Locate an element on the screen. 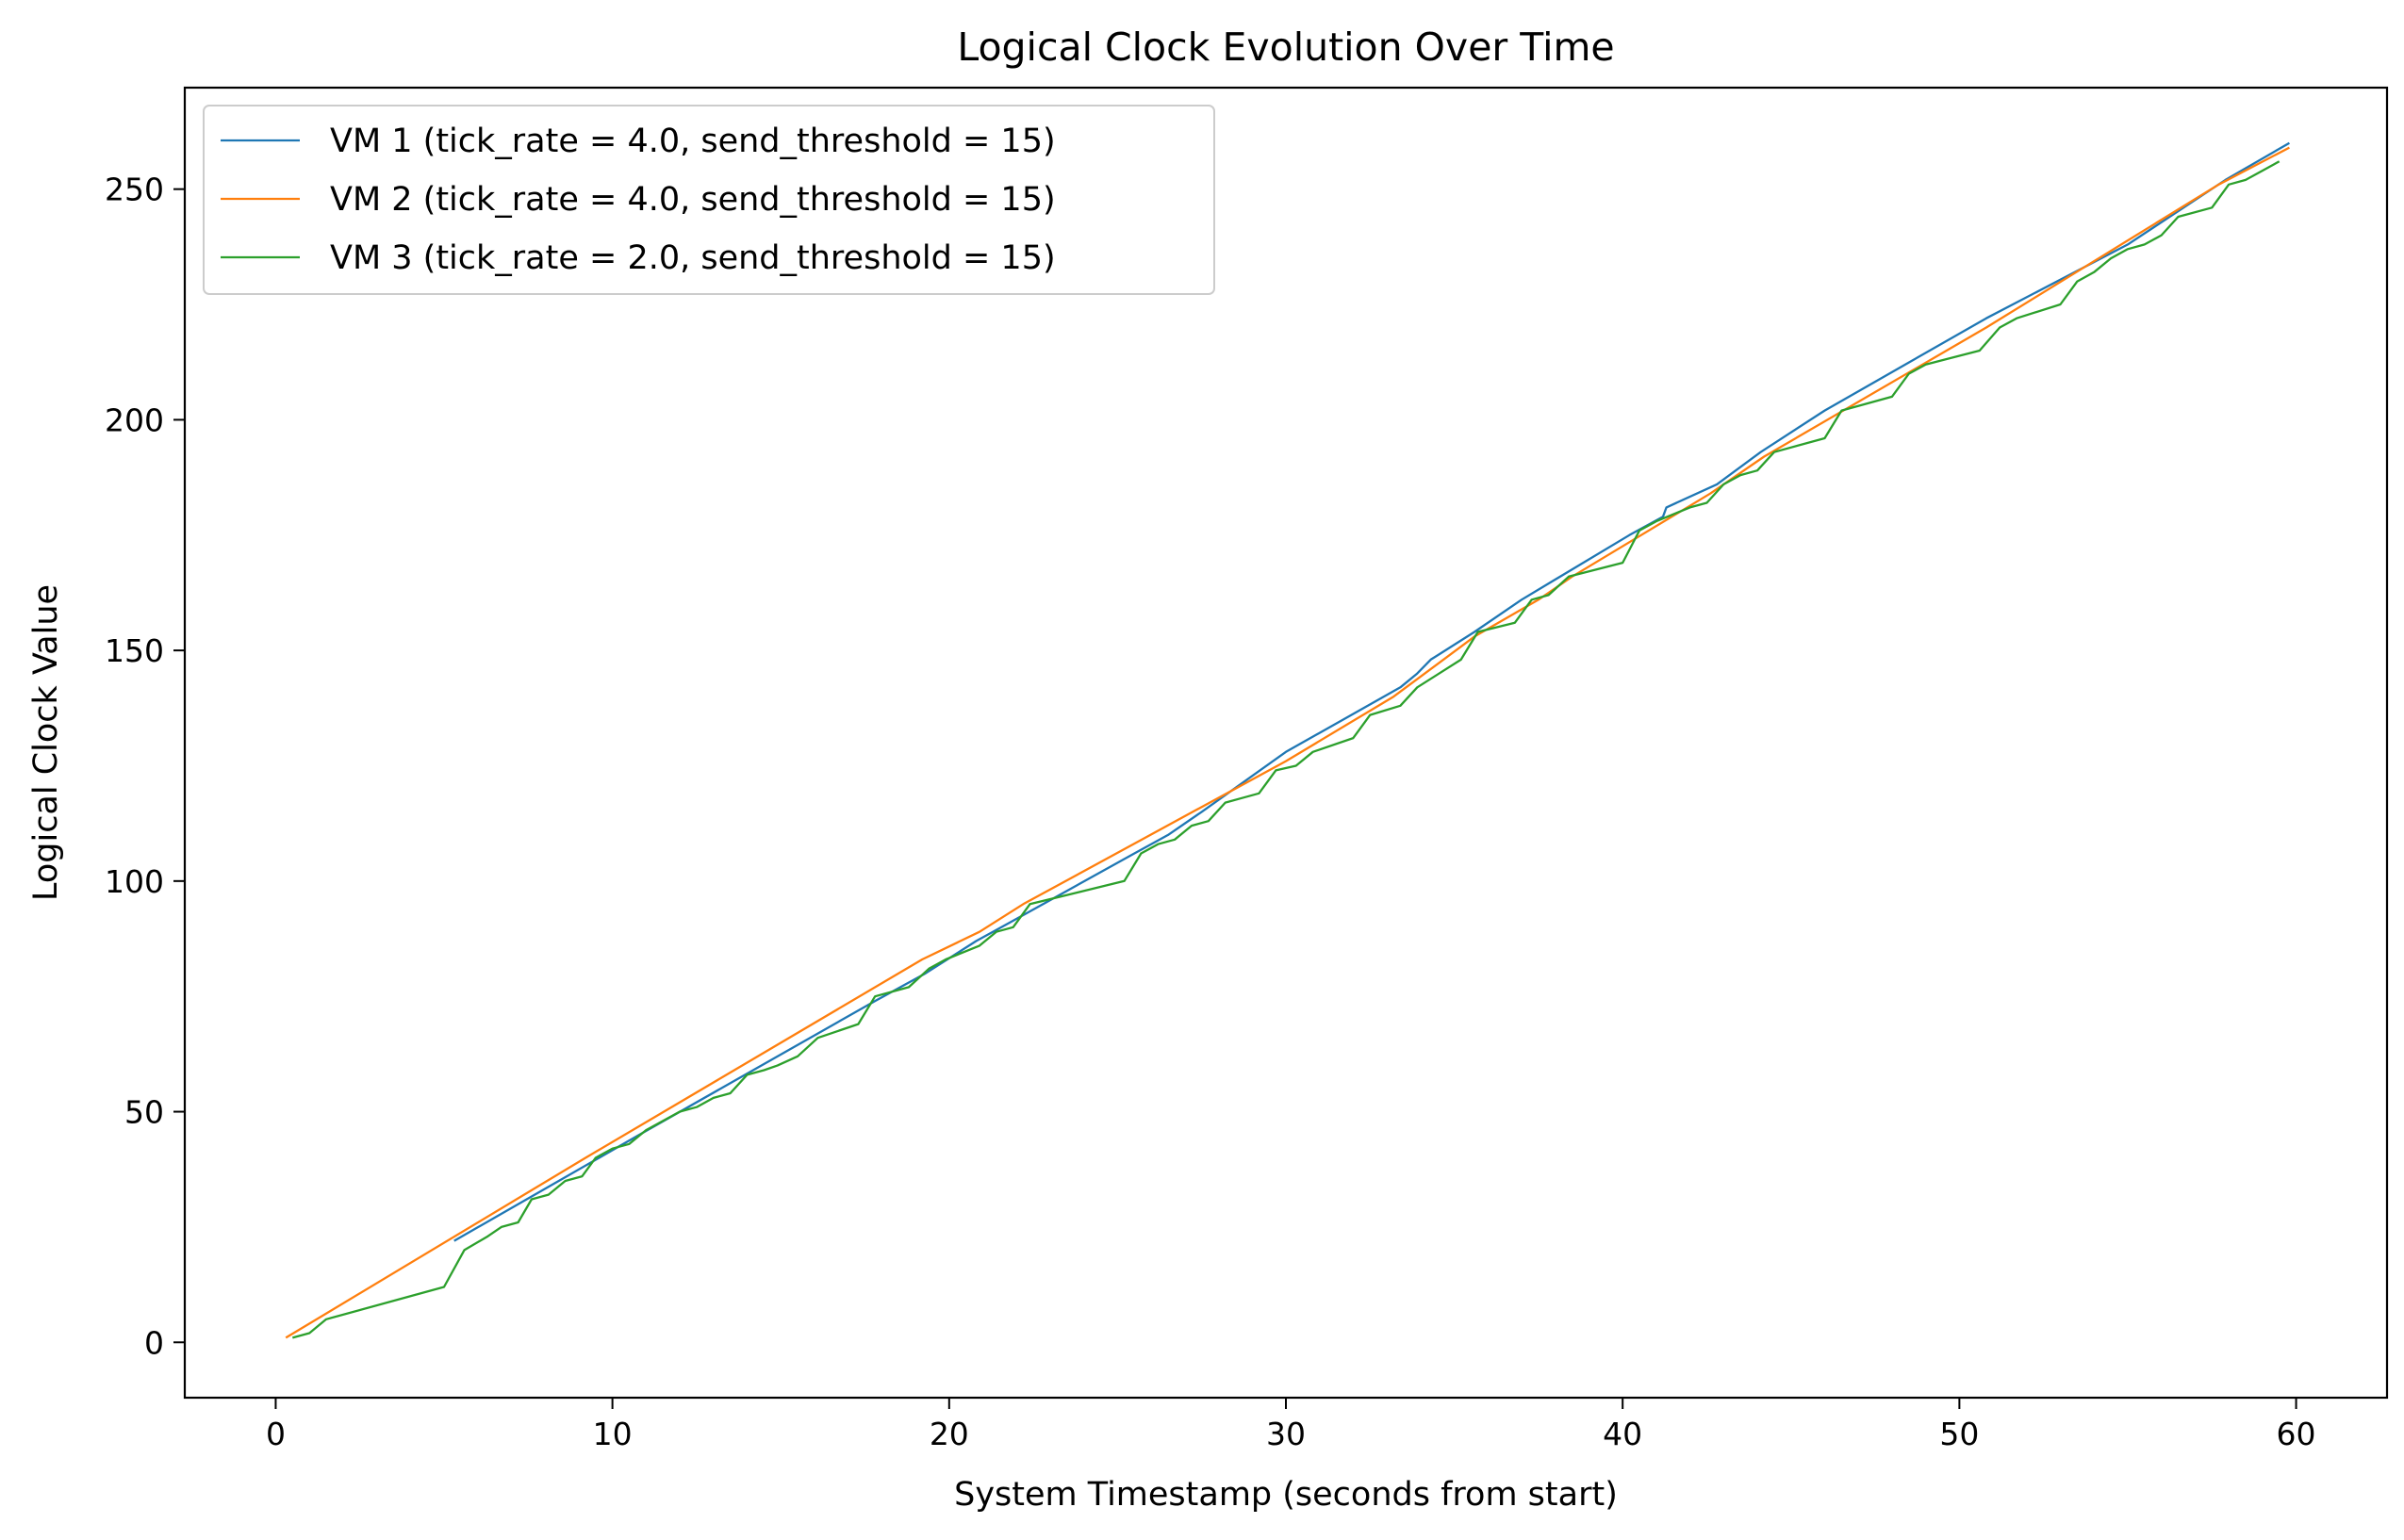 This screenshot has height=1540, width=2404. x-tick-label: 30 is located at coordinates (1286, 1434).